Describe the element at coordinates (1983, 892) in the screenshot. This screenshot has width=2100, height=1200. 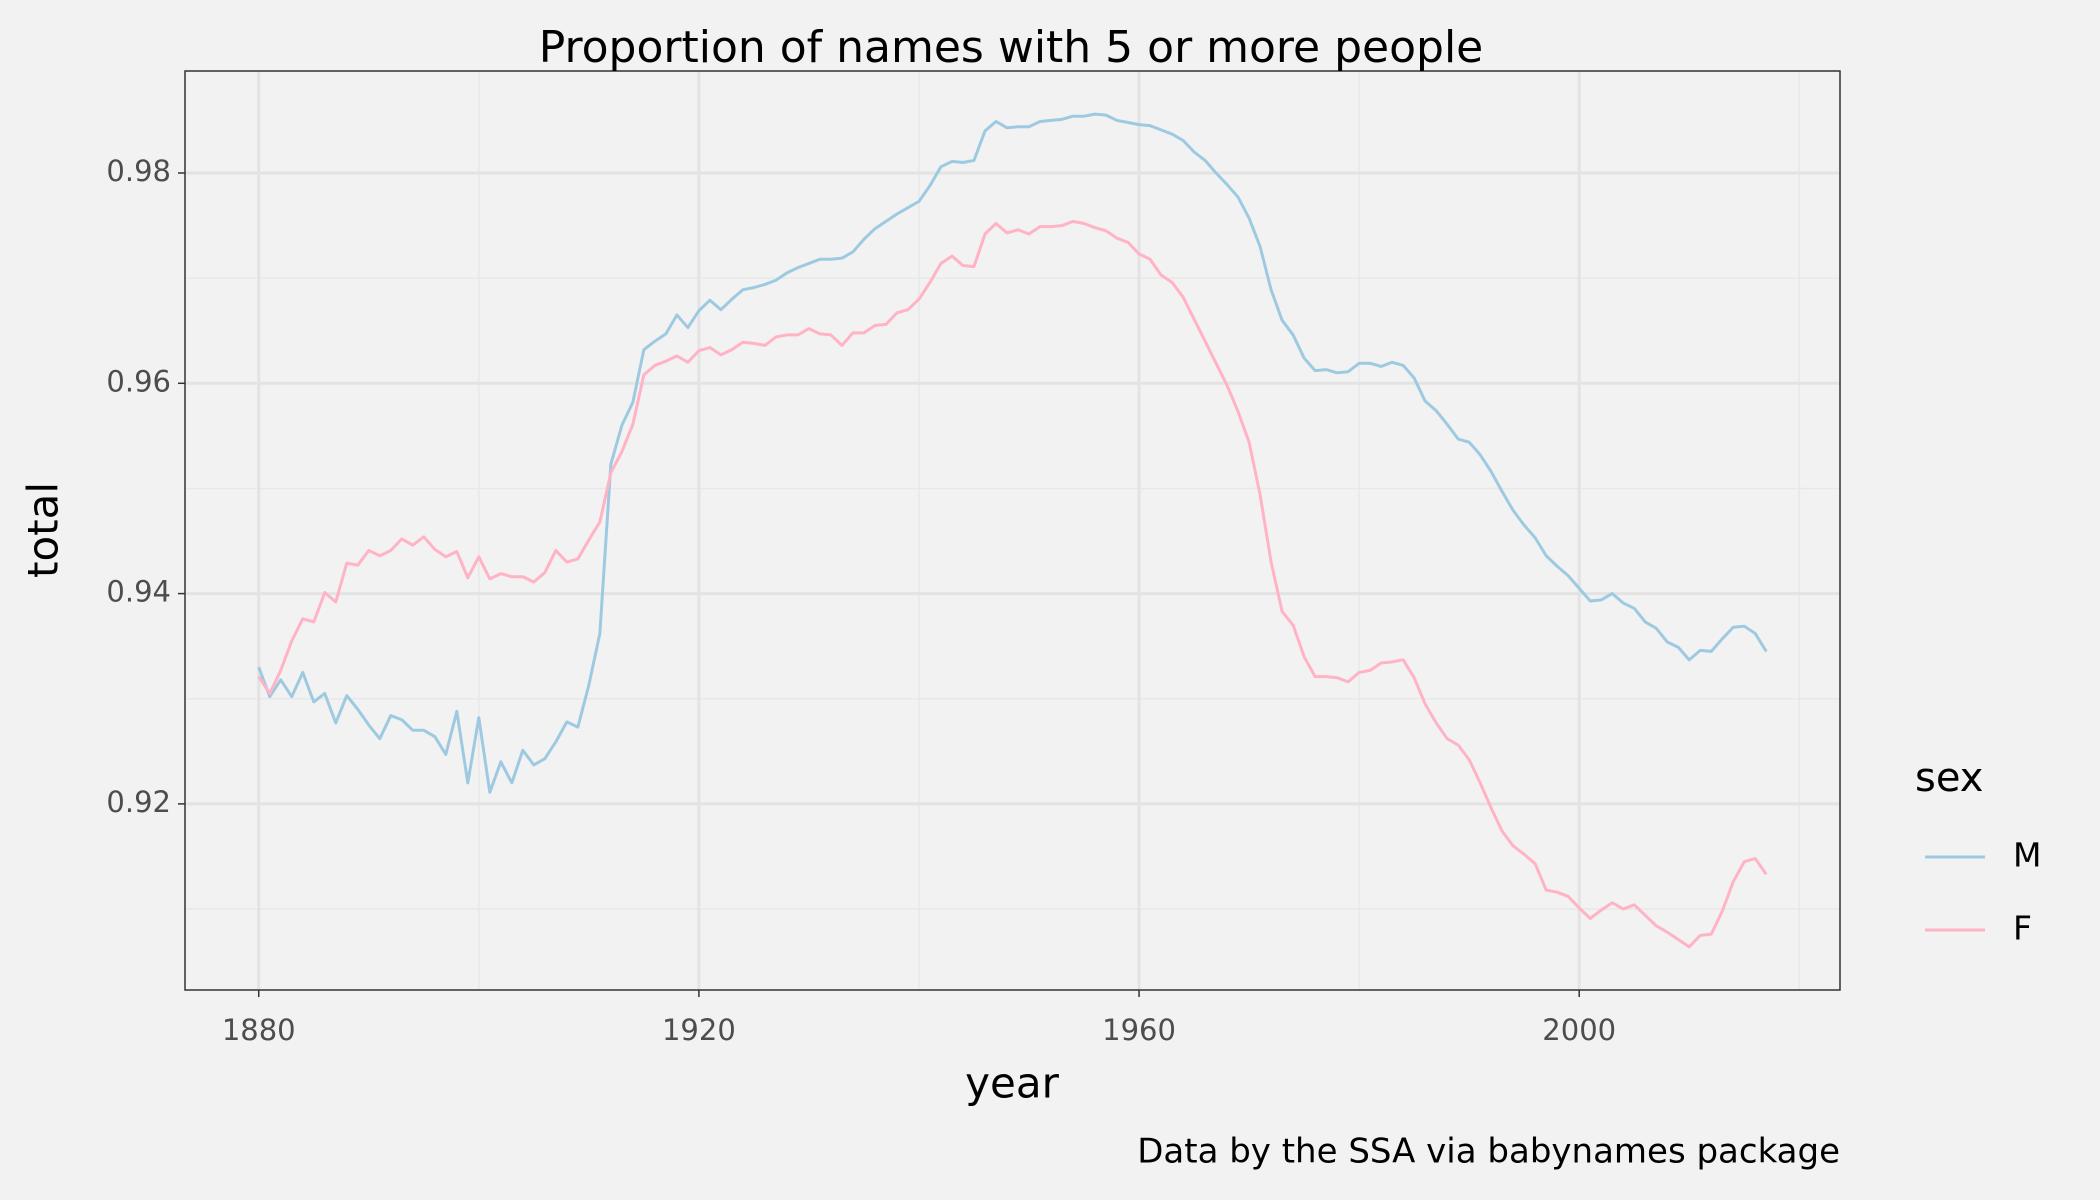
I see `legend: MF` at that location.